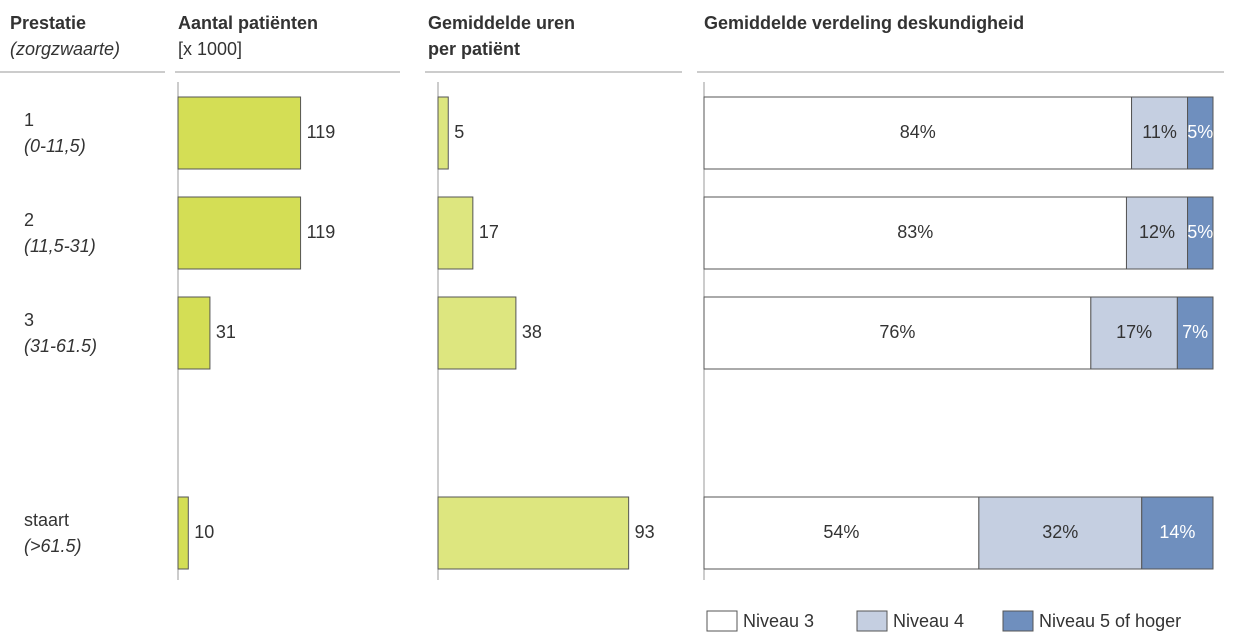 The image size is (1233, 633). What do you see at coordinates (248, 23) in the screenshot?
I see `chart-title: Aantal patiënten` at bounding box center [248, 23].